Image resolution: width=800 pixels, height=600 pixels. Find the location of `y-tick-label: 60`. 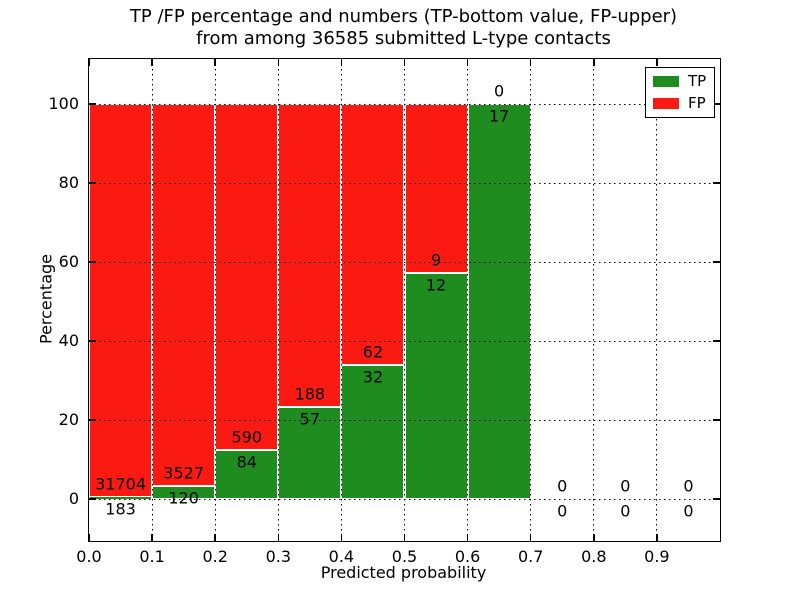

y-tick-label: 60 is located at coordinates (68, 261).